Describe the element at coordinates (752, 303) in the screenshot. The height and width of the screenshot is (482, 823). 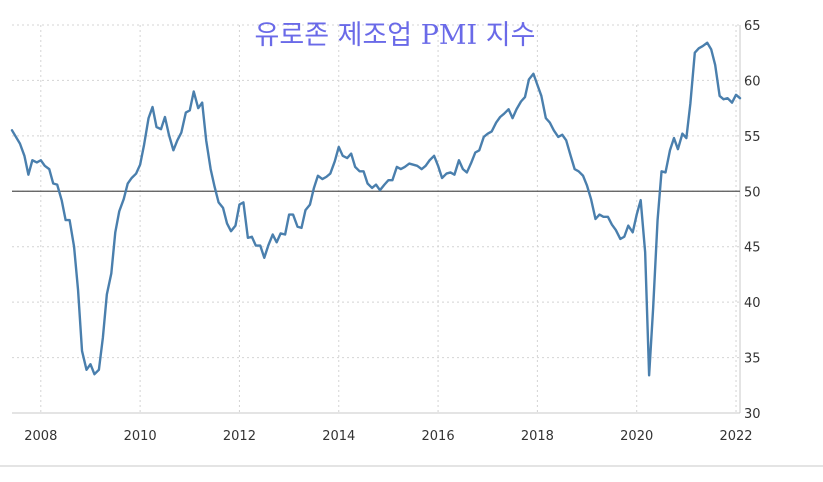
I see `y-tick-label: 40` at that location.